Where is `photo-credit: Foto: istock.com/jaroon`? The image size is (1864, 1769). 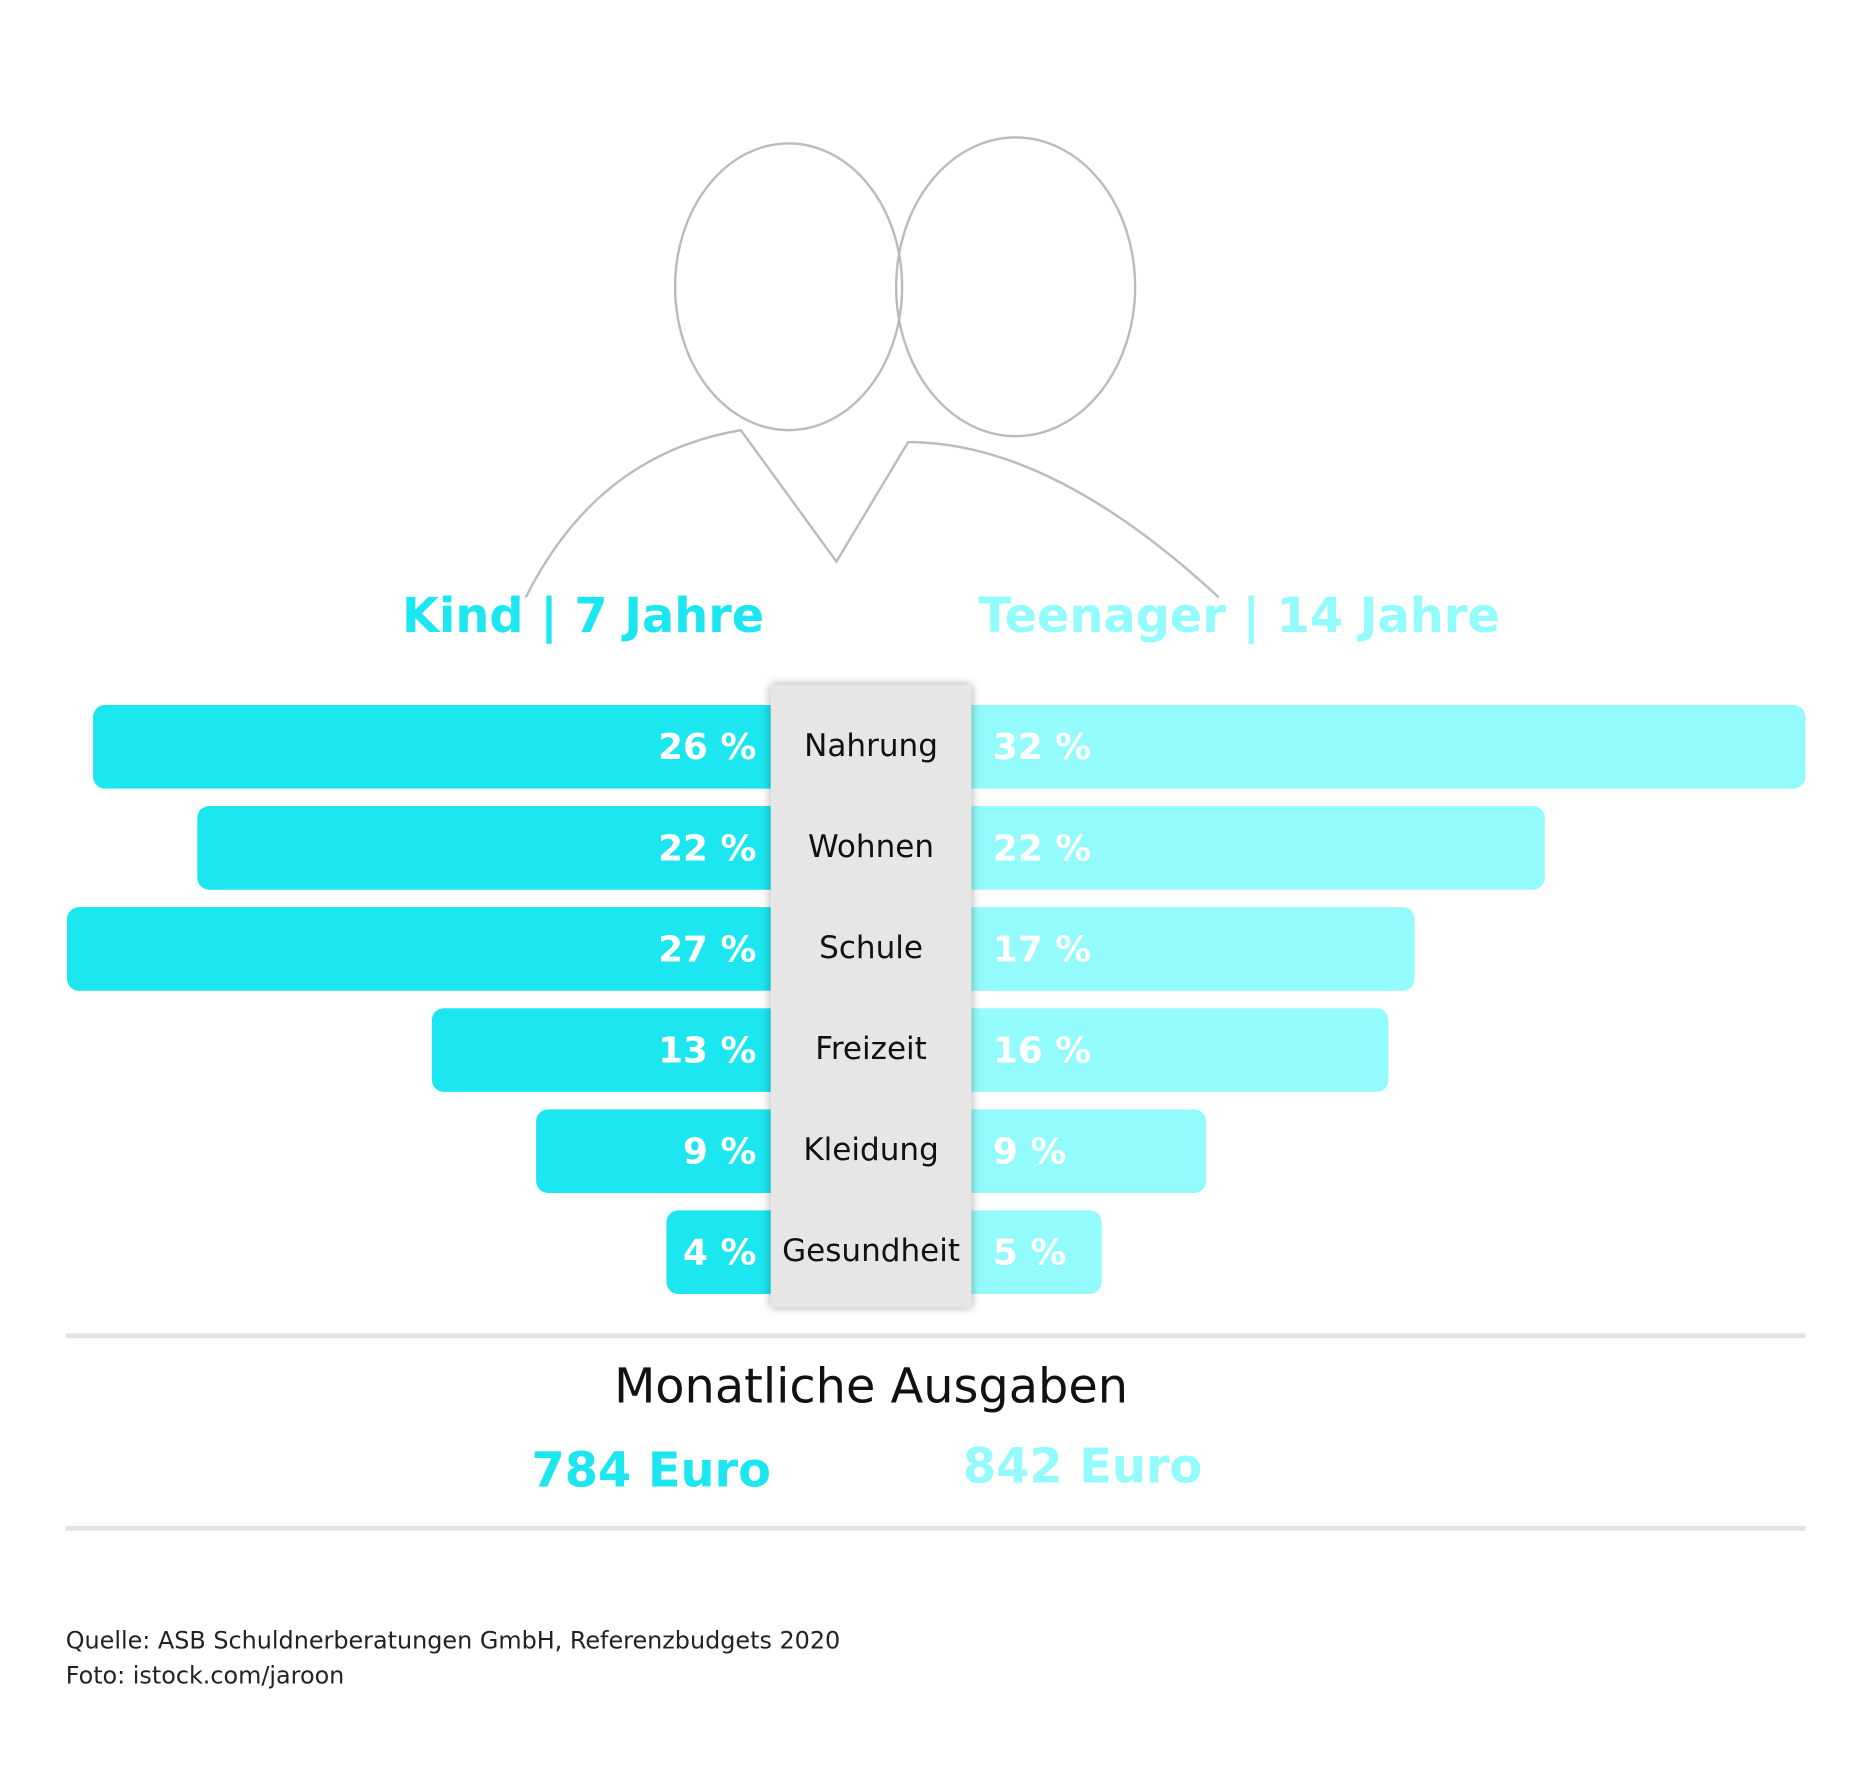
photo-credit: Foto: istock.com/jaroon is located at coordinates (205, 1675).